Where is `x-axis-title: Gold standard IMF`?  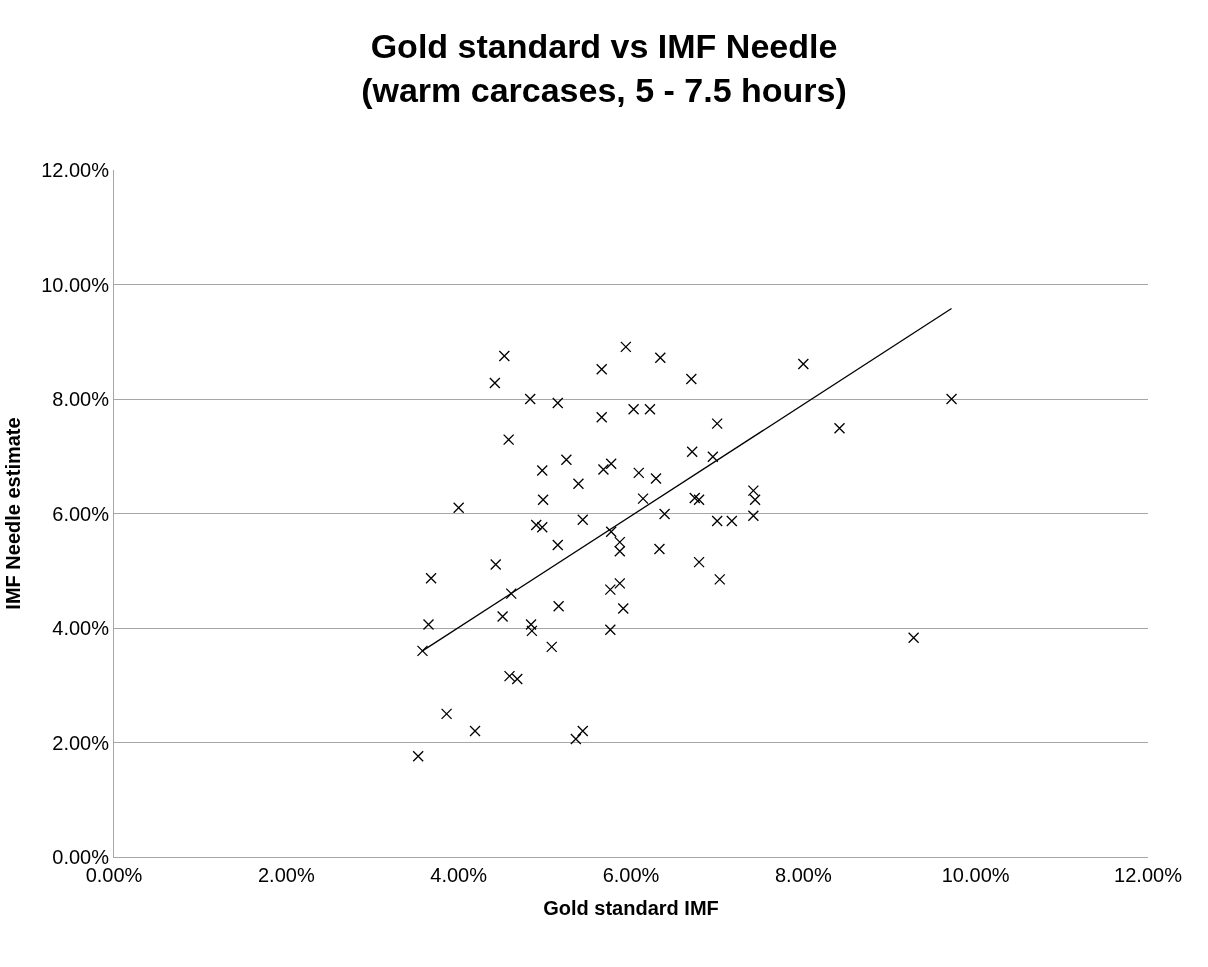 x-axis-title: Gold standard IMF is located at coordinates (631, 907).